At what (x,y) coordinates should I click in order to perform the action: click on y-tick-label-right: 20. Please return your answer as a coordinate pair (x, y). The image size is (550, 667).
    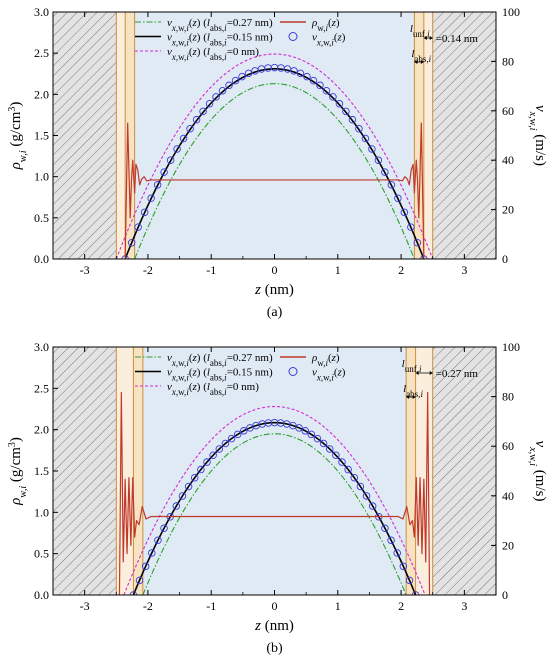
    Looking at the image, I should click on (508, 210).